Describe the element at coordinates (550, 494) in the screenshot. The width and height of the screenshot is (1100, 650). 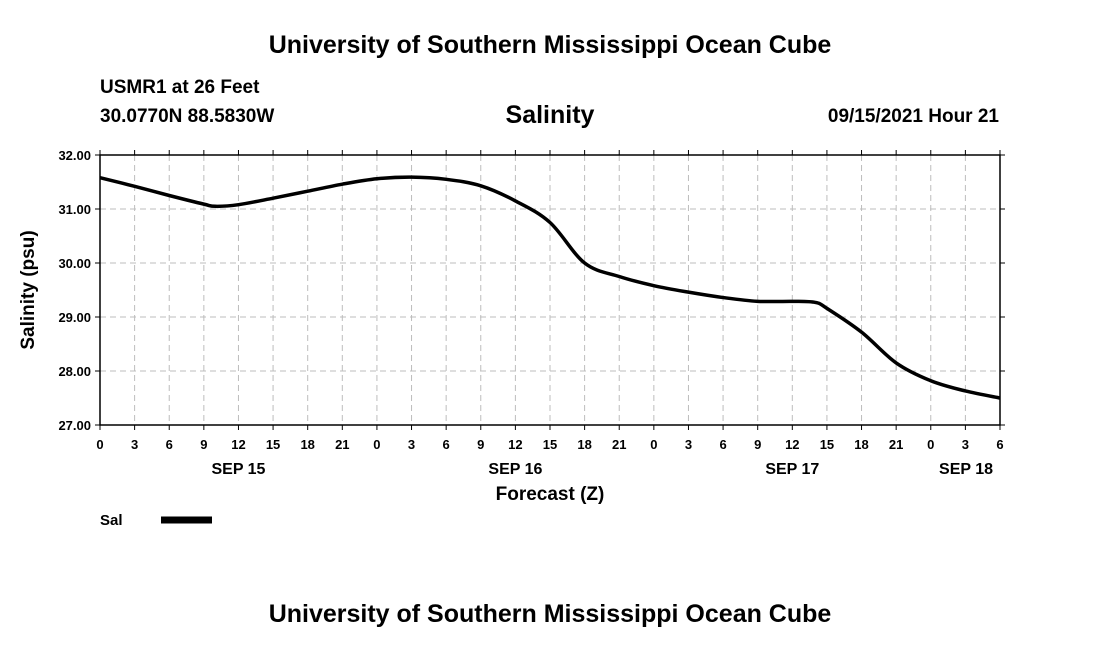
I see `x-axis-label: Forecast (Z)` at that location.